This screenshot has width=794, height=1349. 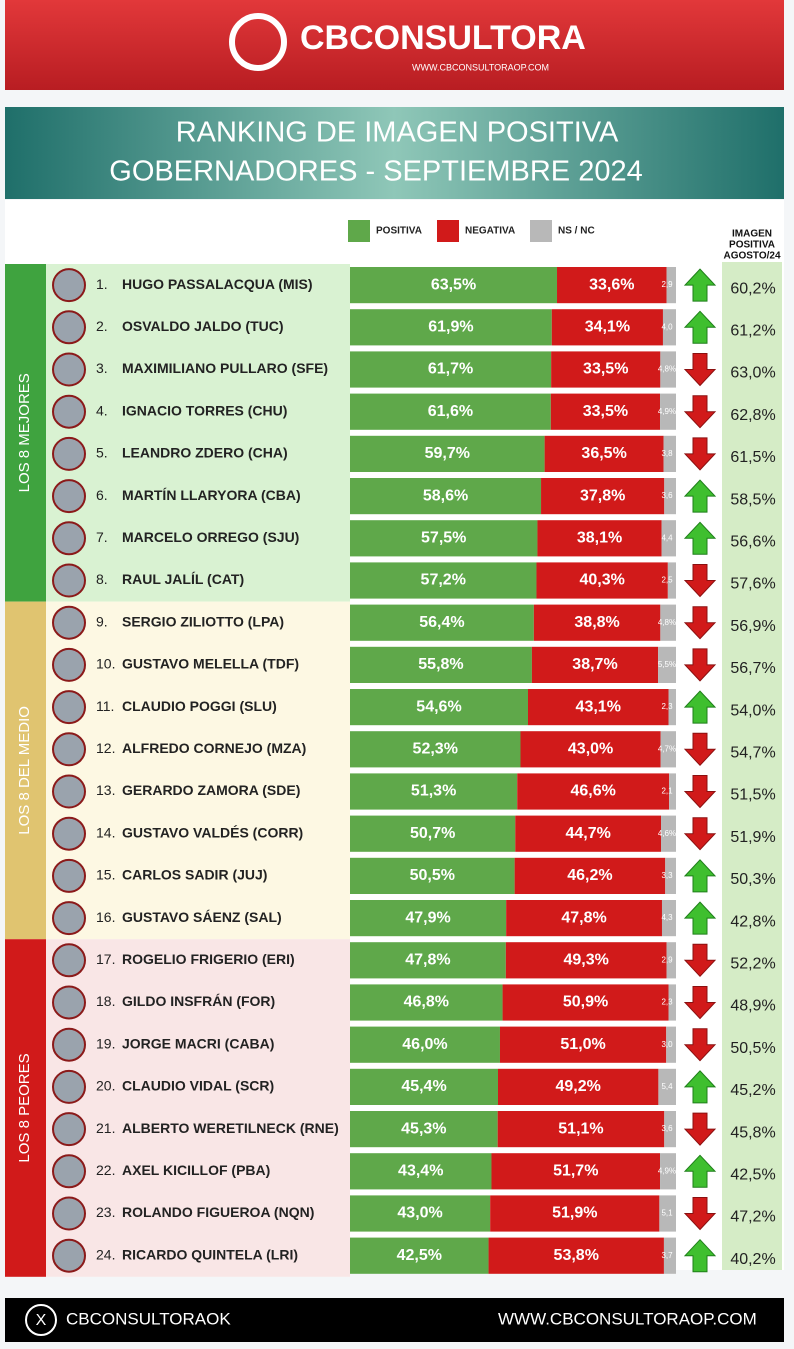 I want to click on value-label: 45,3%, so click(x=423, y=1128).